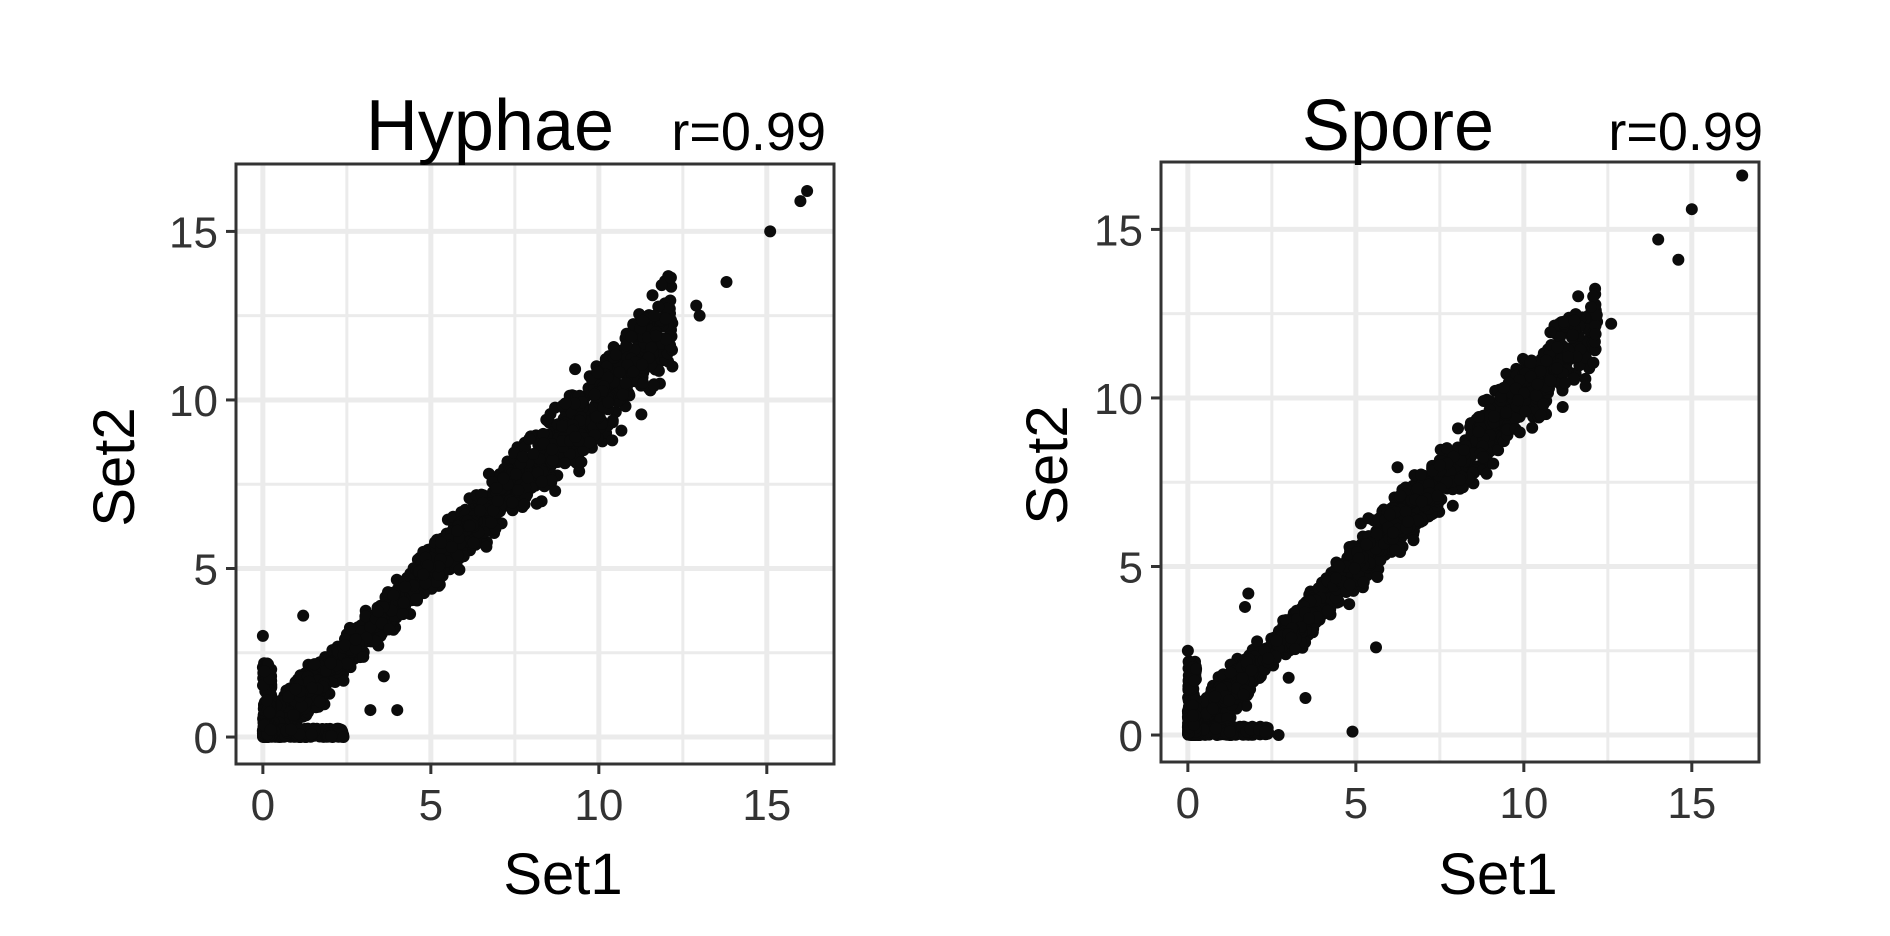 The width and height of the screenshot is (1890, 936). Describe the element at coordinates (193, 401) in the screenshot. I see `y-tick-label-2: 10` at that location.